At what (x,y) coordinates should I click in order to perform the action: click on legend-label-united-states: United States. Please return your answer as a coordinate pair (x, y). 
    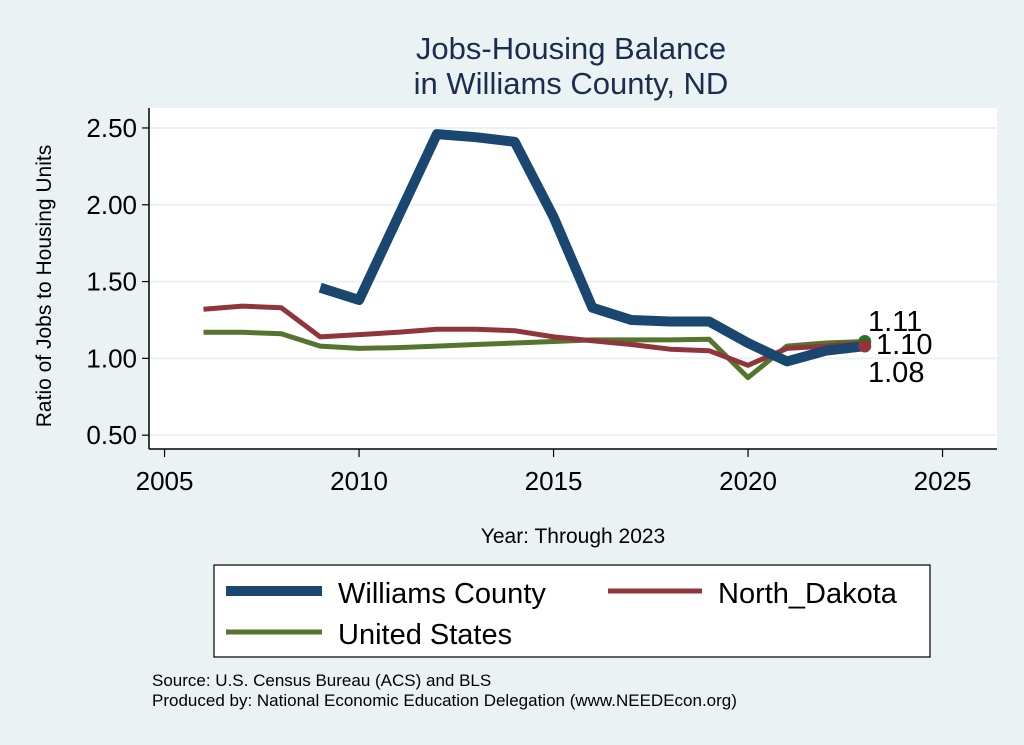
    Looking at the image, I should click on (425, 635).